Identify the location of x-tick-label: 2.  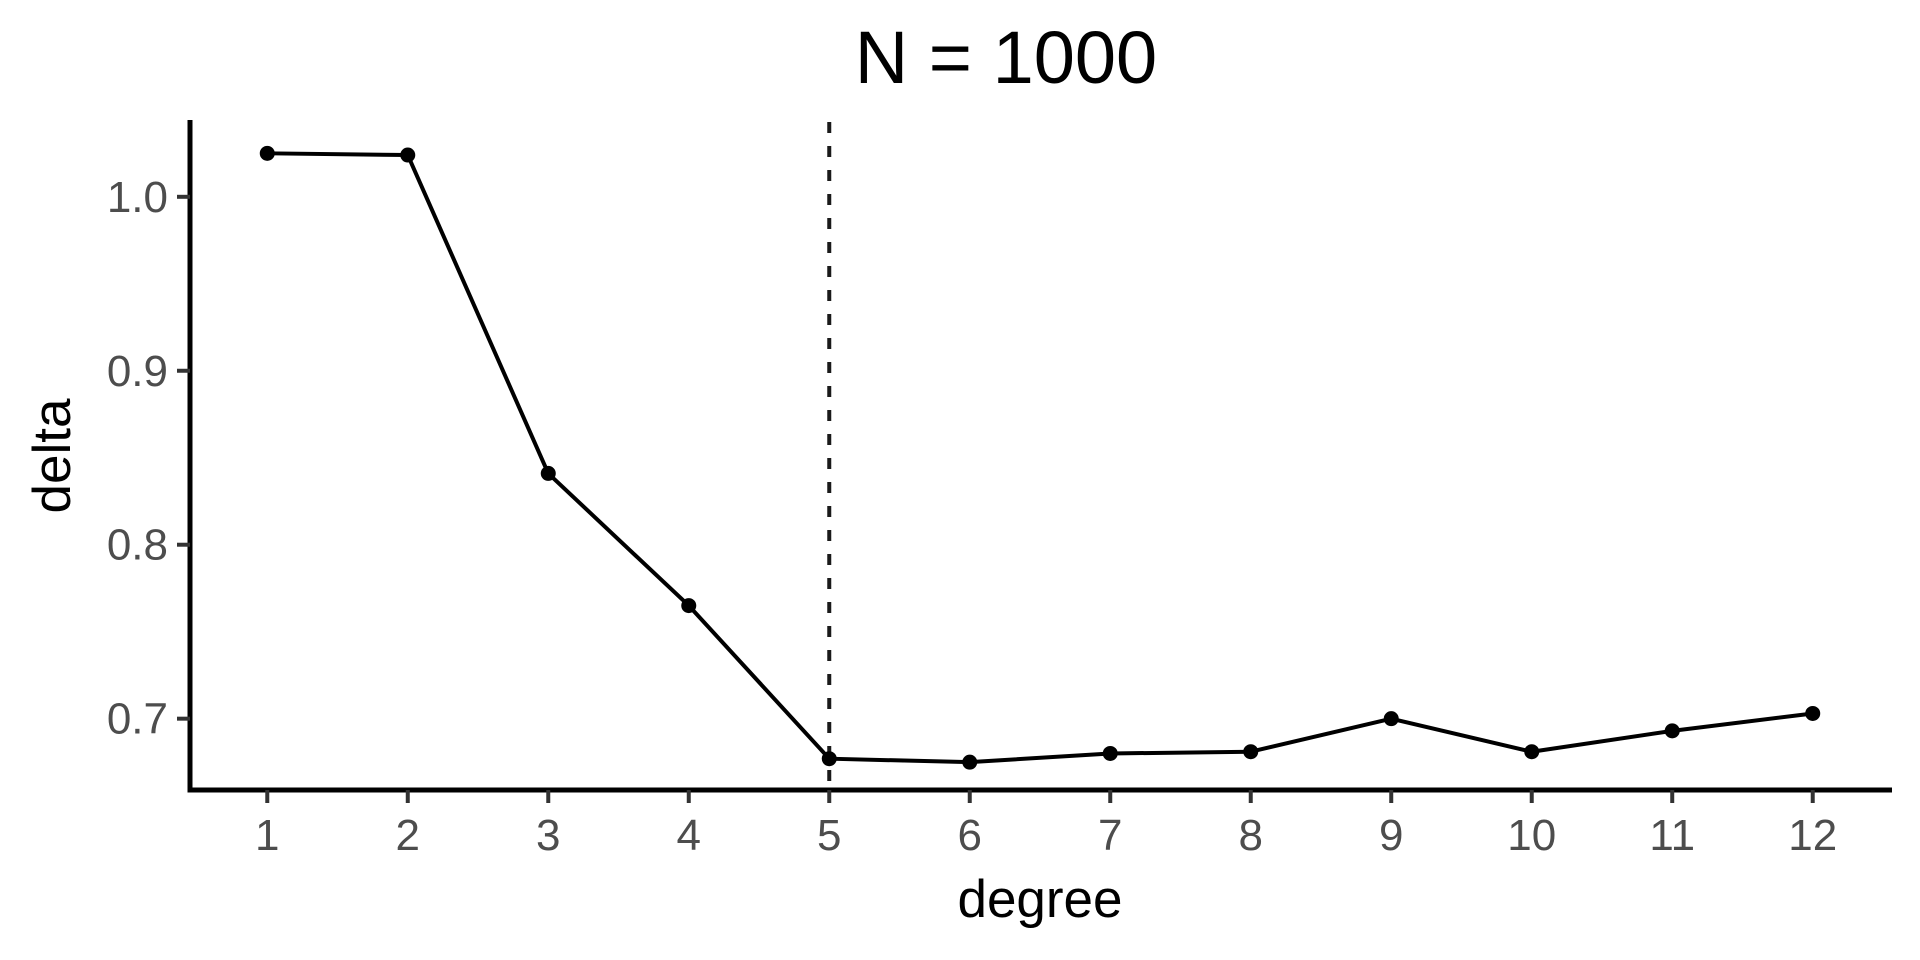
(408, 835).